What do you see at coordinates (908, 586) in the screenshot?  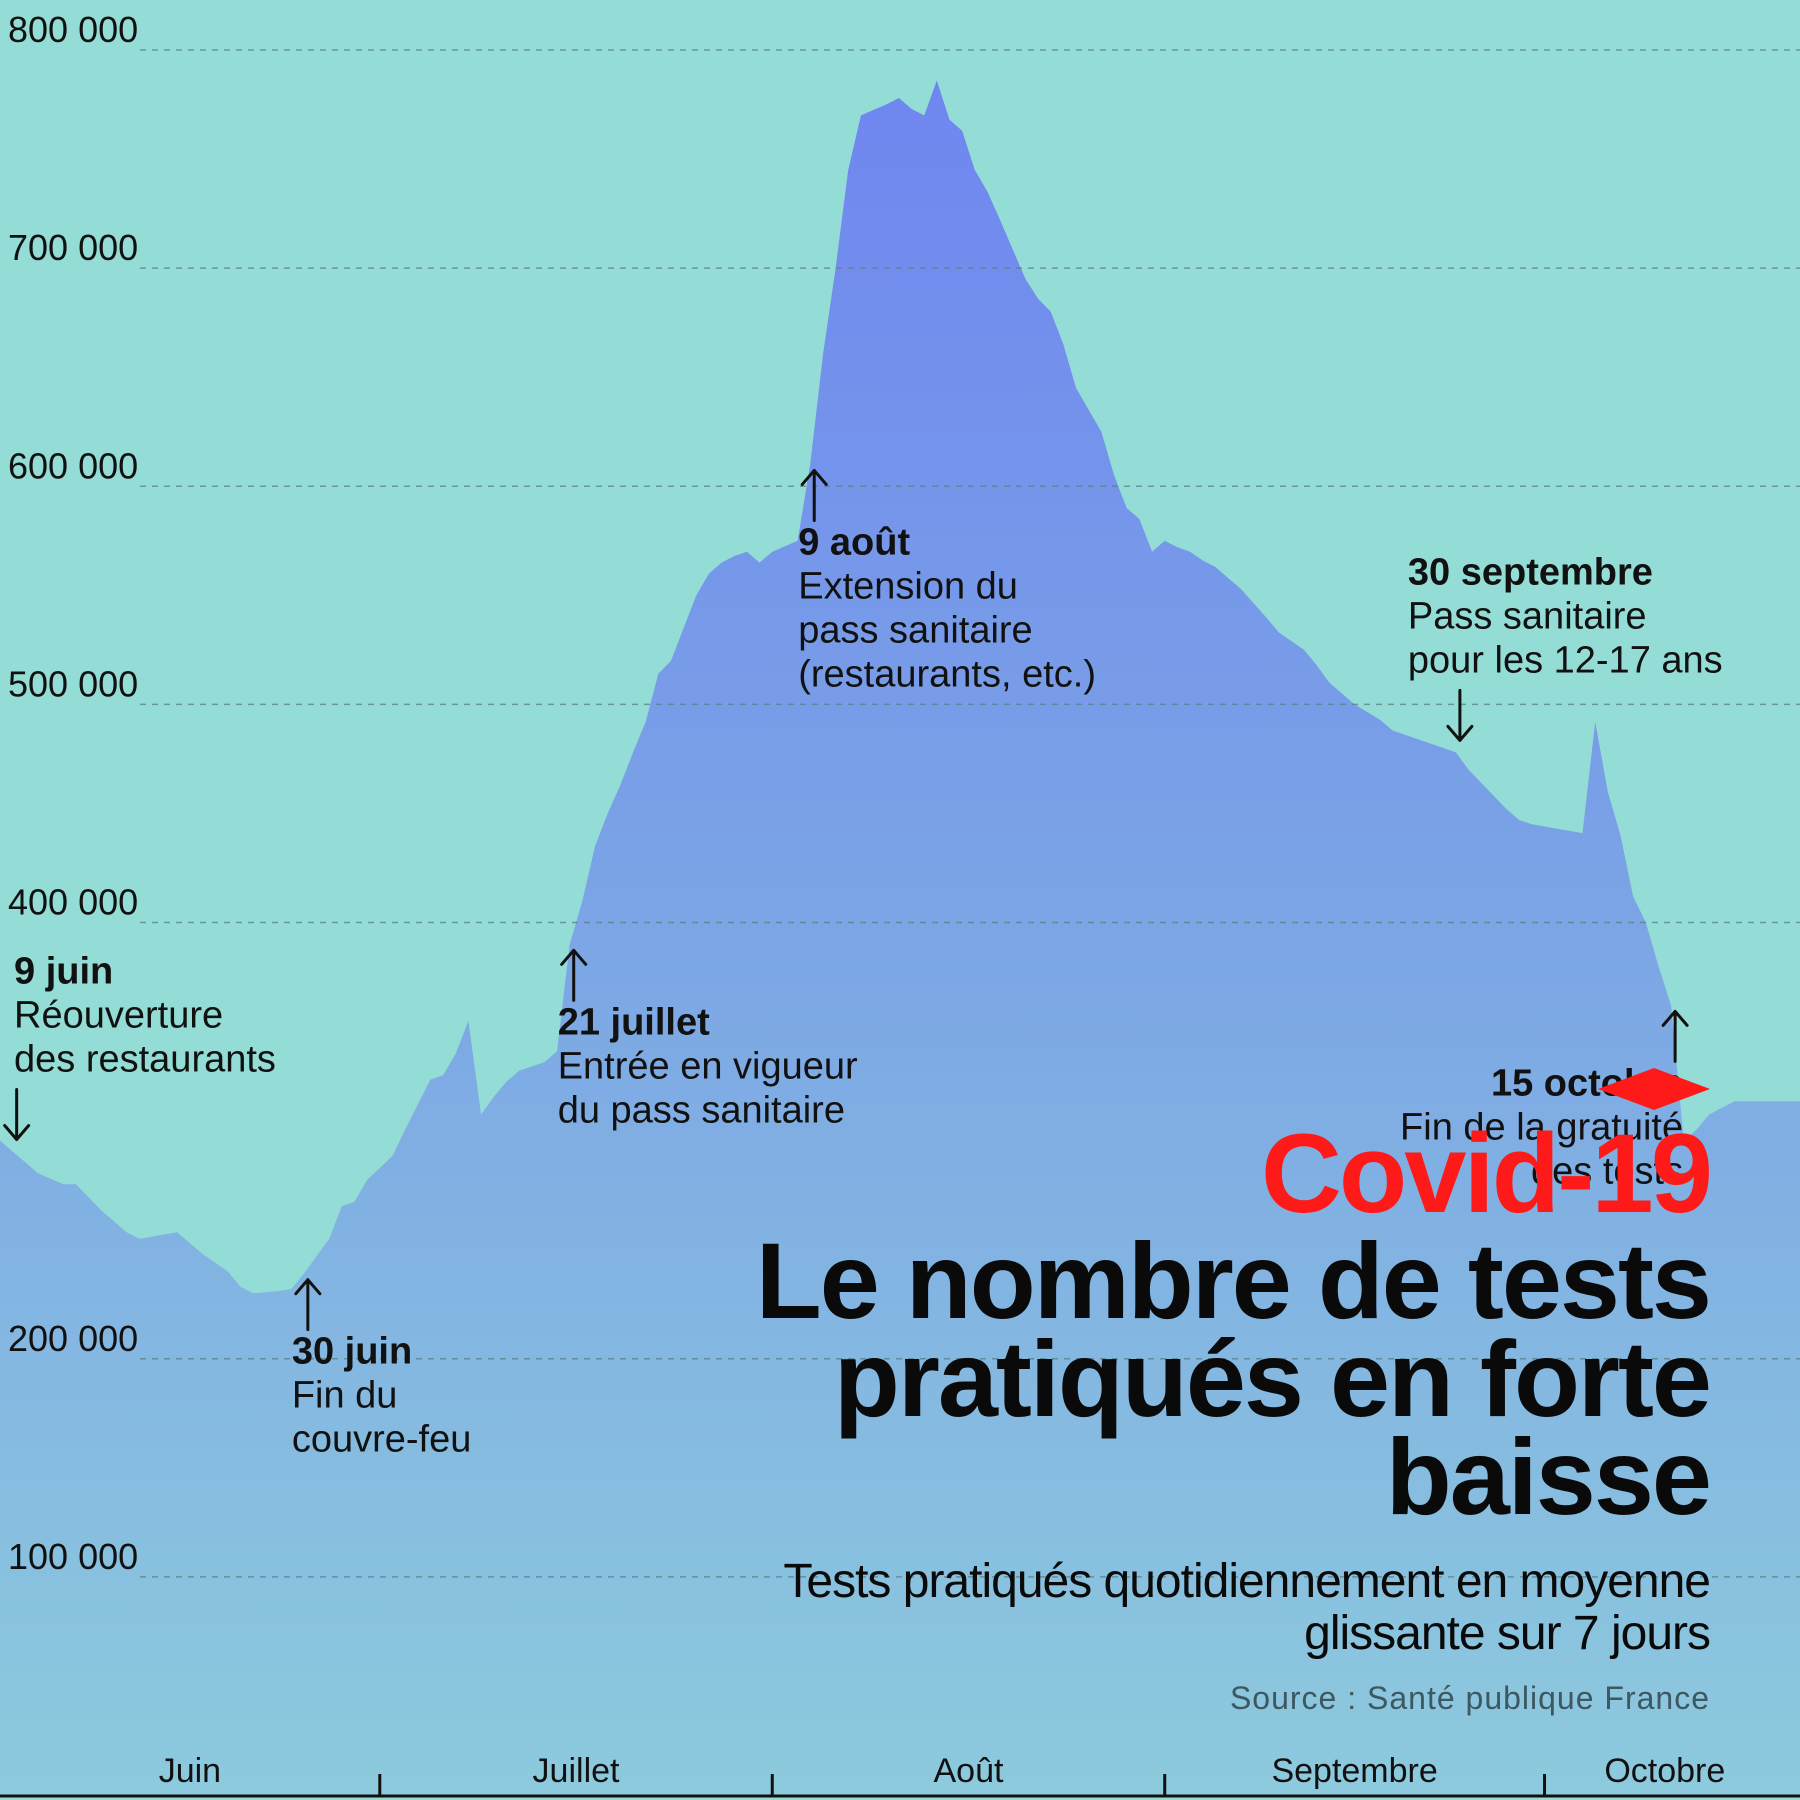 I see `annotation-text: Extension du` at bounding box center [908, 586].